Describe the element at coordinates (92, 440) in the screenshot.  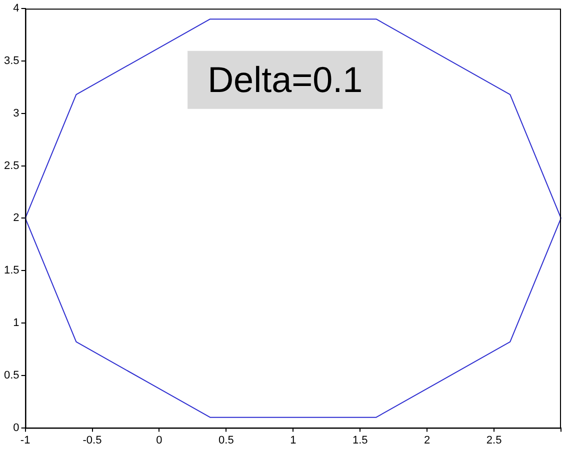
I see `x-tick-label: -0.5` at that location.